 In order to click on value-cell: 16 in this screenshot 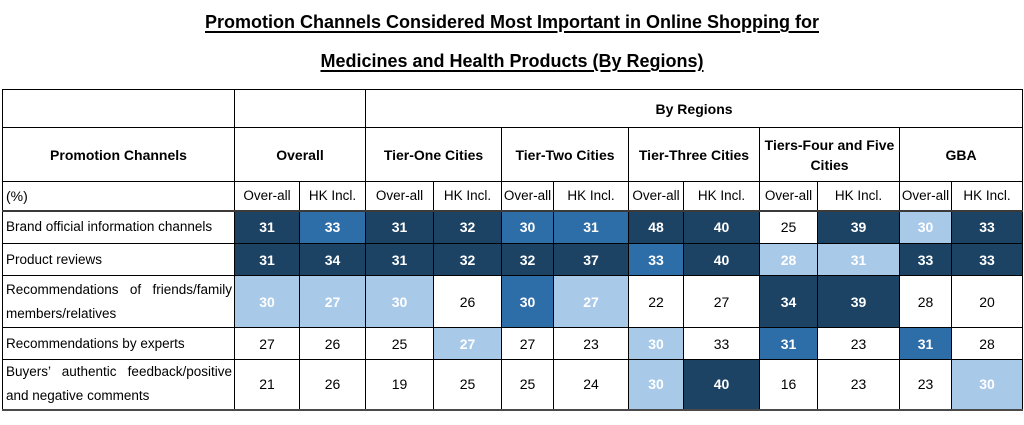, I will do `click(788, 385)`.